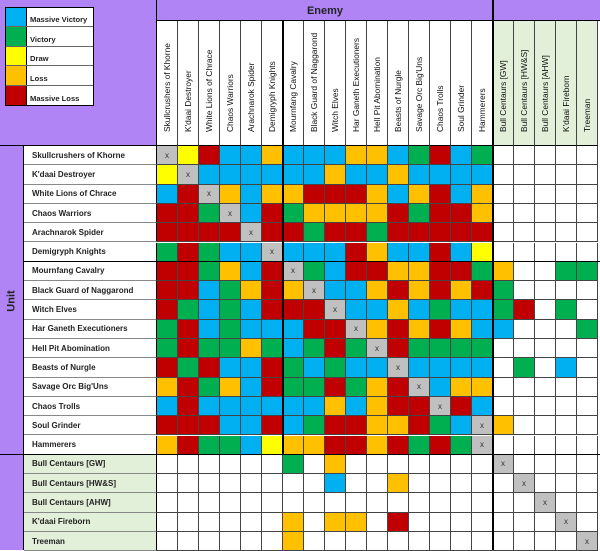 Image resolution: width=600 pixels, height=551 pixels. What do you see at coordinates (90, 194) in the screenshot?
I see `row-label: White Lions of Chrace` at bounding box center [90, 194].